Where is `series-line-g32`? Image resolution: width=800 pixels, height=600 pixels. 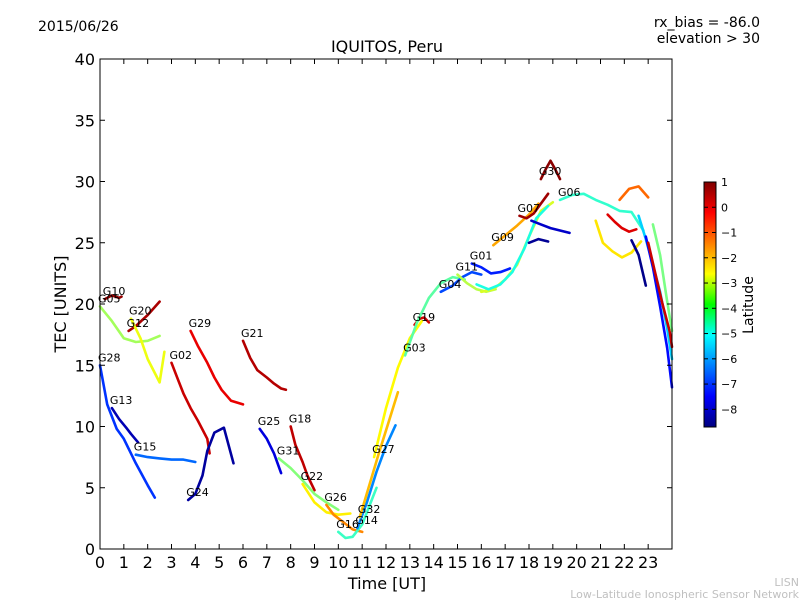 series-line-g32 is located at coordinates (379, 454).